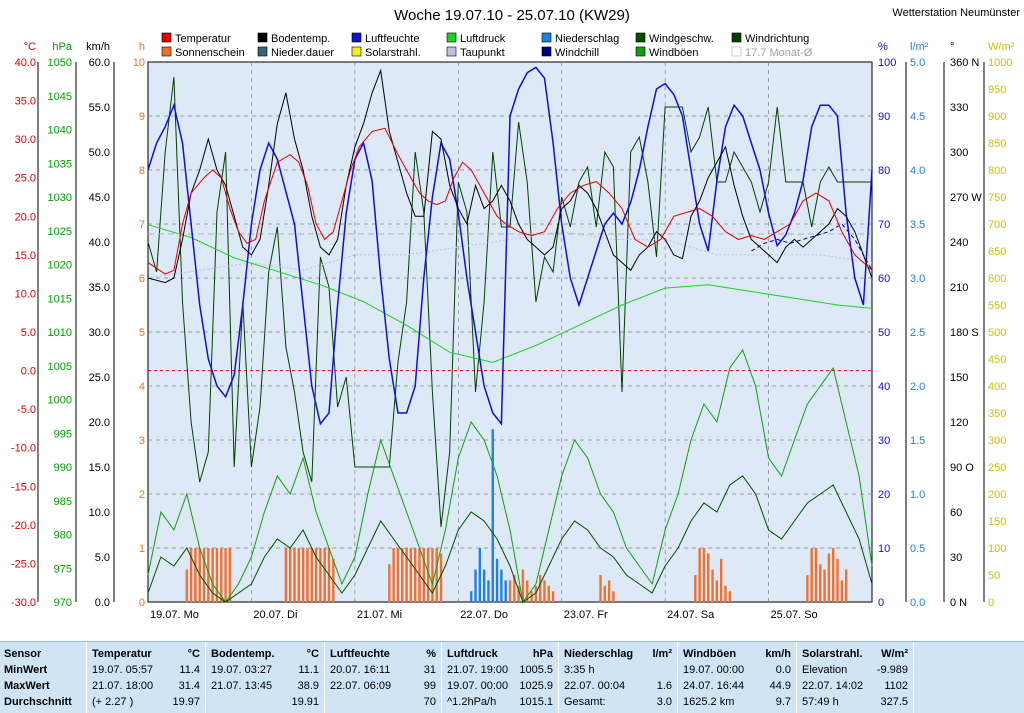 This screenshot has height=713, width=1024. What do you see at coordinates (510, 201) in the screenshot?
I see `series-line-temperatur` at bounding box center [510, 201].